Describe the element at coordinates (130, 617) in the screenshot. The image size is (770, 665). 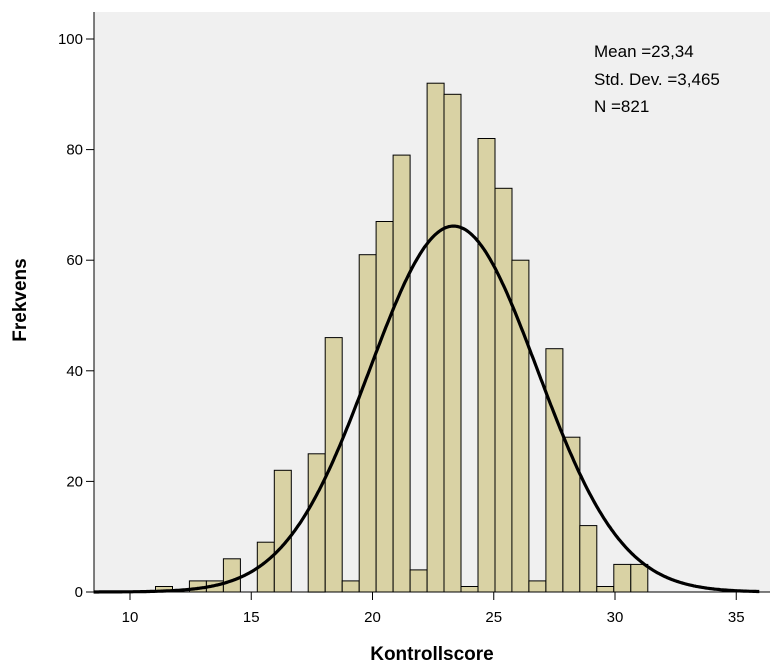
I see `x-tick-label: 10` at that location.